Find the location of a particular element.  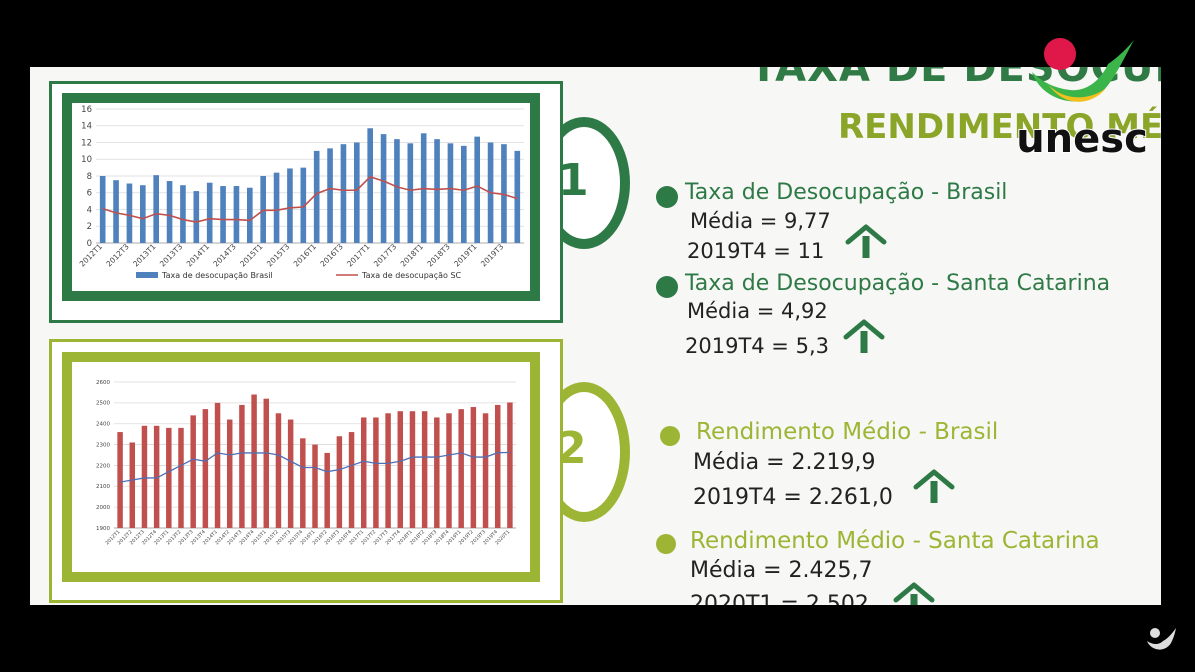

unesc-logo: unesc is located at coordinates (1082, 98).